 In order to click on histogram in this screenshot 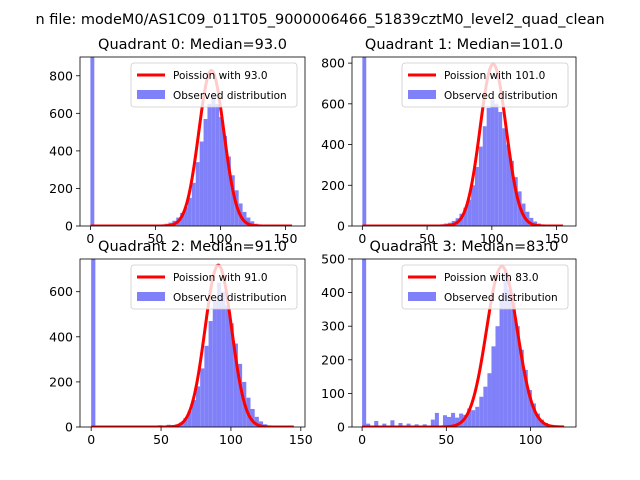, I will do `click(183, 343)`.